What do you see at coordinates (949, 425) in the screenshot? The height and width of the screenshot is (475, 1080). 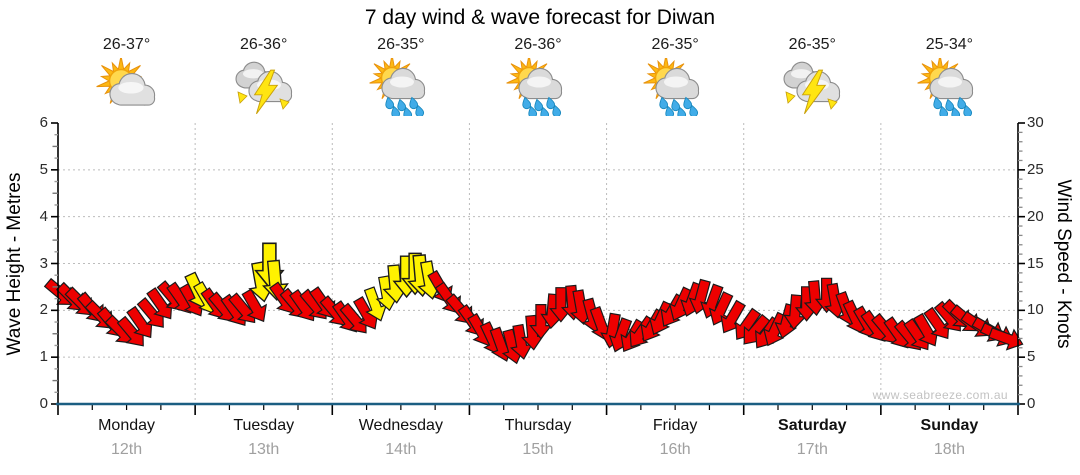 I see `day-name-sunday: Sunday` at bounding box center [949, 425].